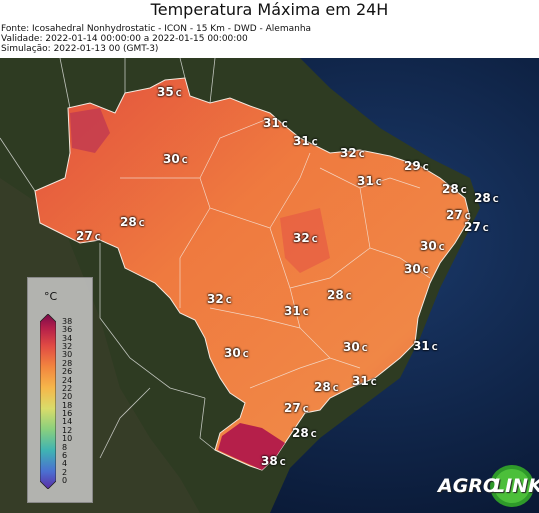  Describe the element at coordinates (67, 388) in the screenshot. I see `legend-tick: 22` at that location.